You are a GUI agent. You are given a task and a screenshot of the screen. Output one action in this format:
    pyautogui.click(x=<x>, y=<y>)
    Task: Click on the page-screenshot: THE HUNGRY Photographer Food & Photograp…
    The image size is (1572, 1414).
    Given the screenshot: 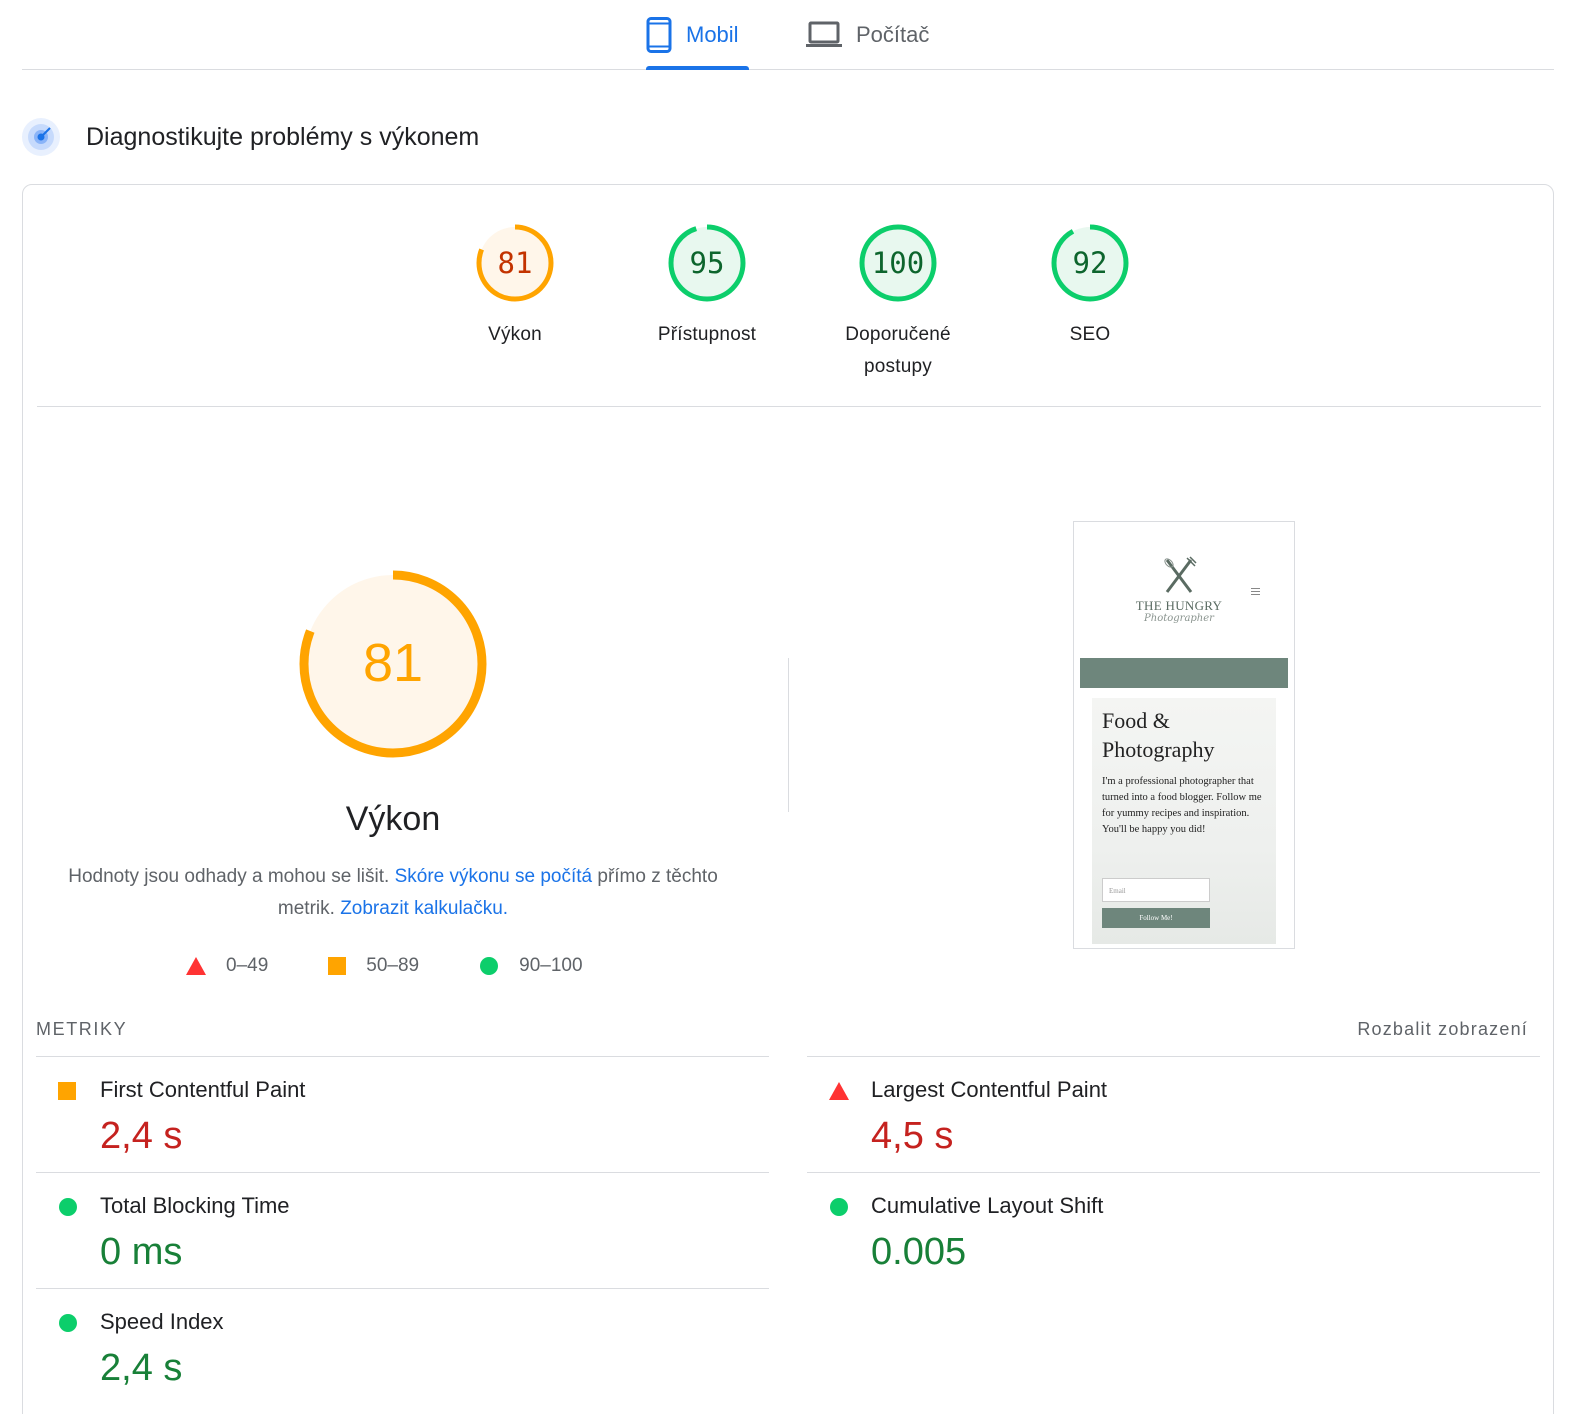 What is the action you would take?
    pyautogui.click(x=1184, y=735)
    